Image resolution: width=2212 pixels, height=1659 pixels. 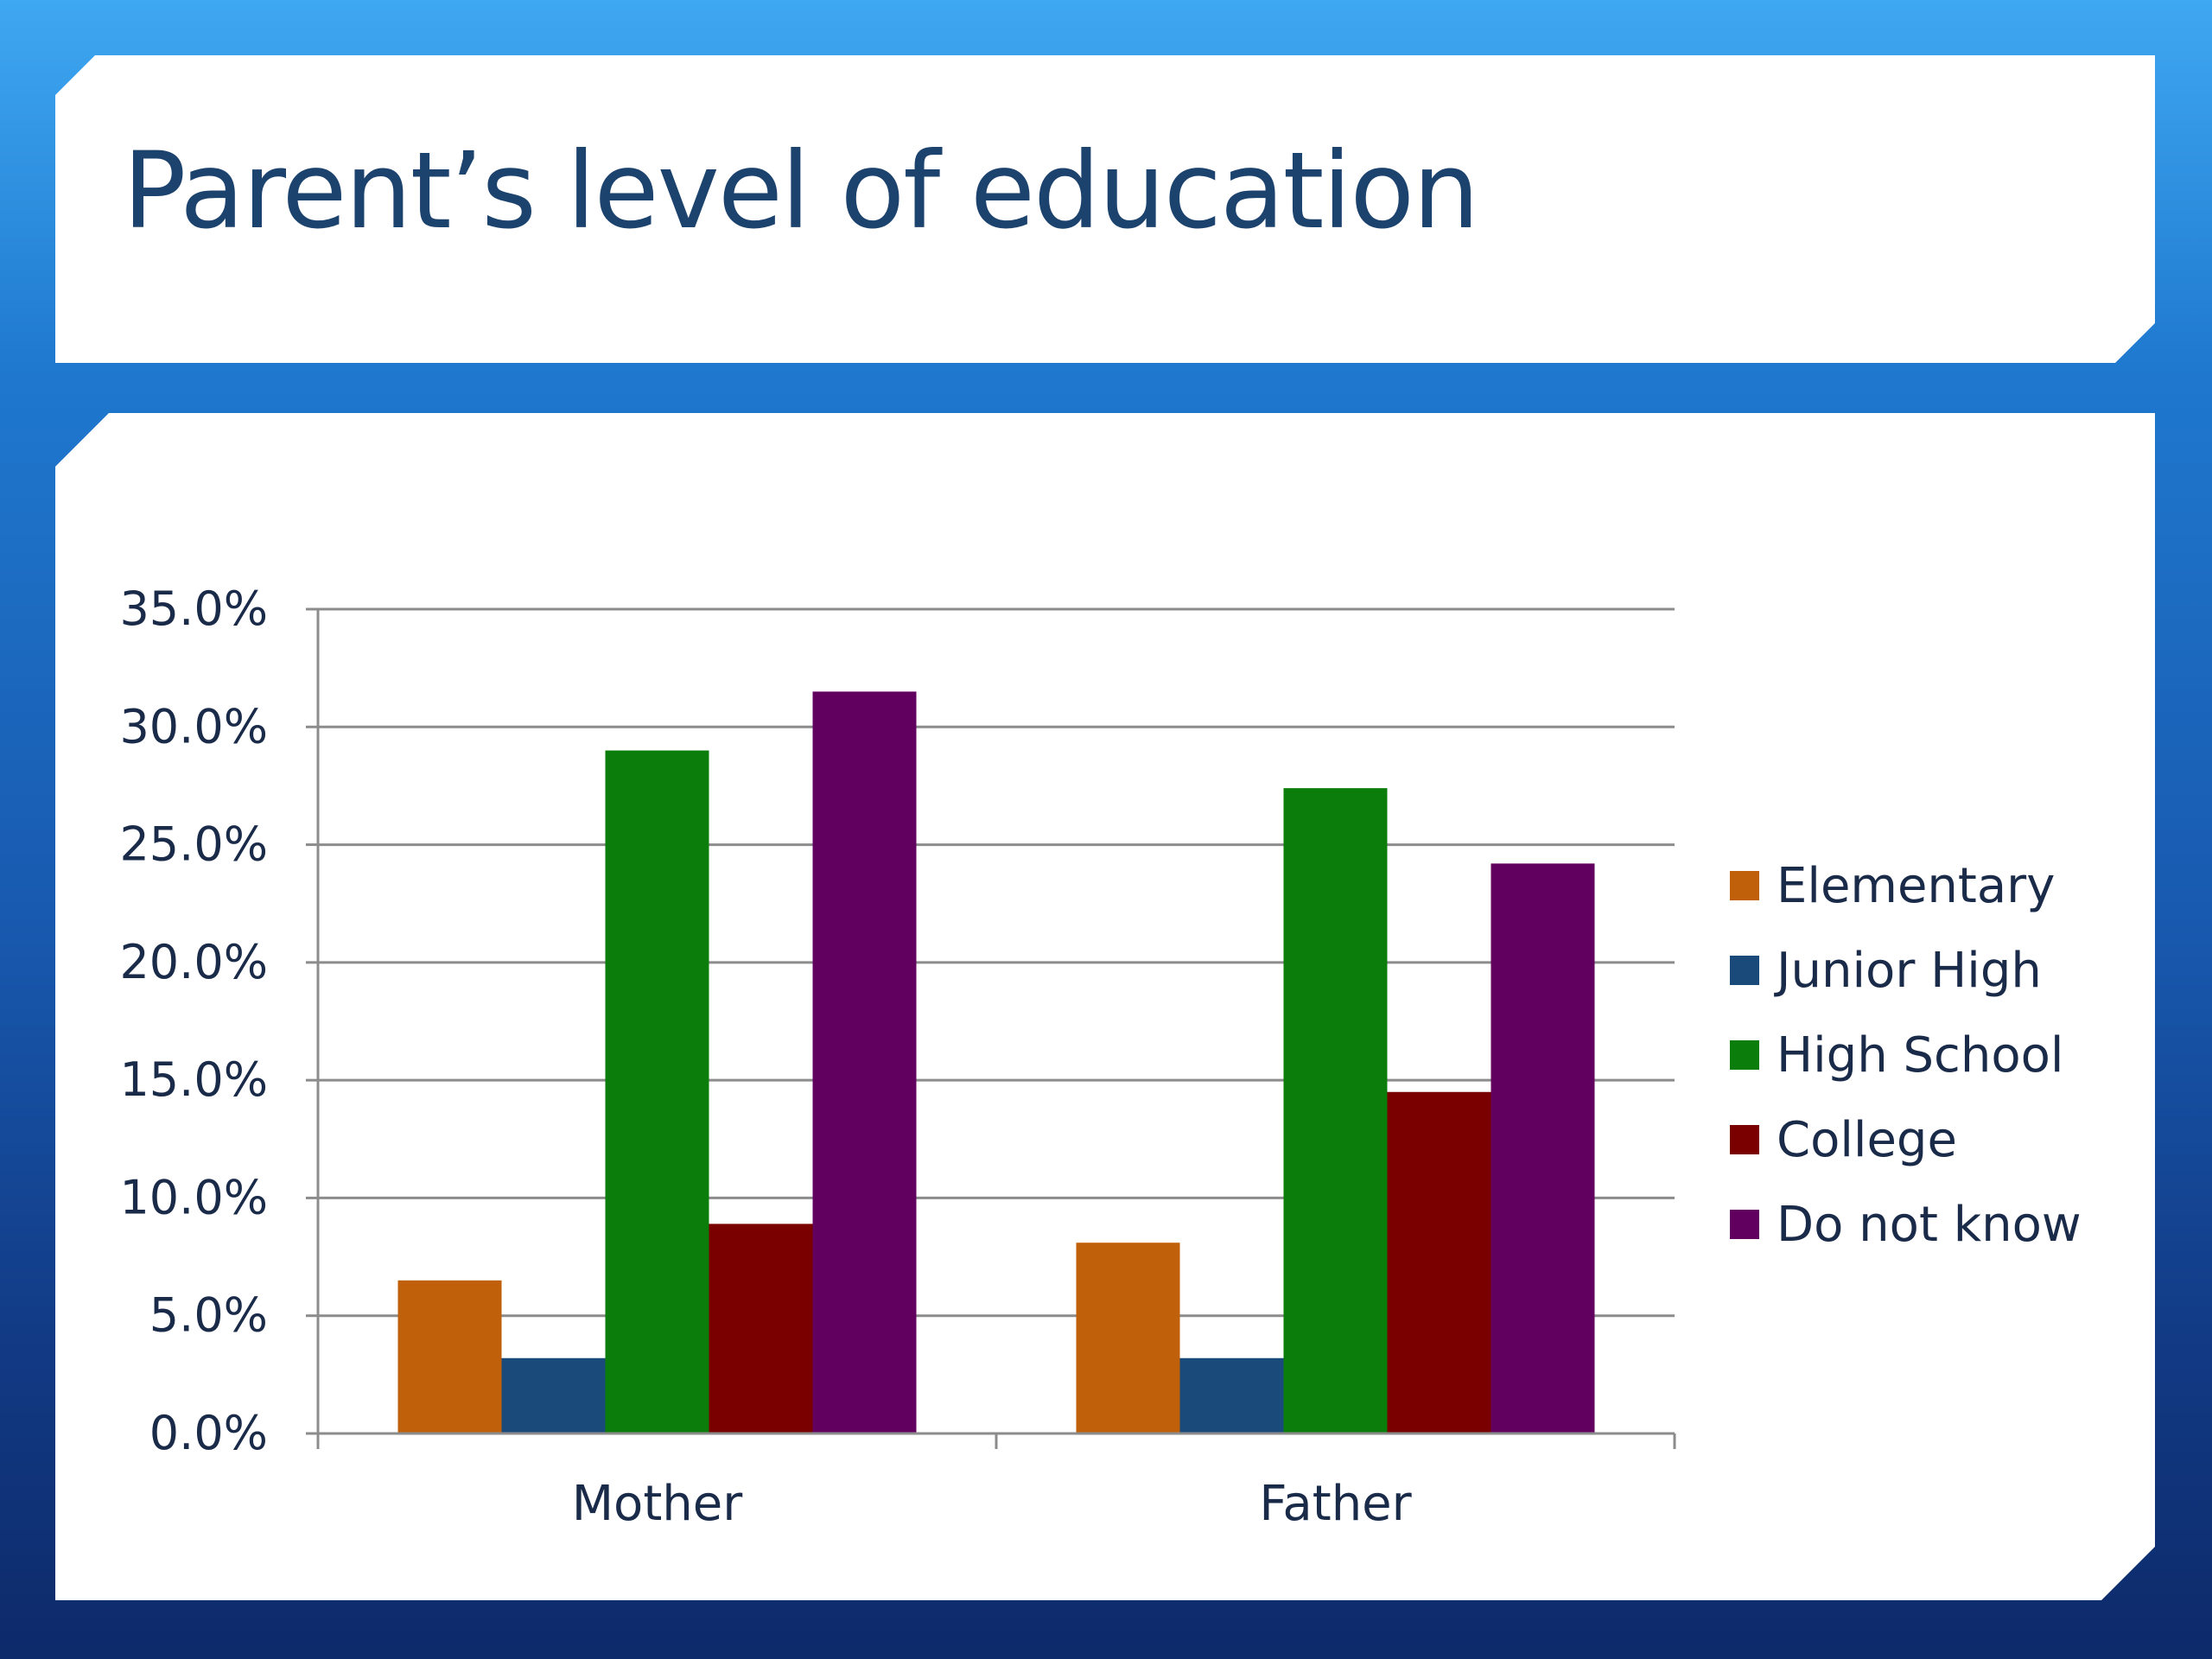 What do you see at coordinates (1920, 1055) in the screenshot?
I see `legend-label: High School` at bounding box center [1920, 1055].